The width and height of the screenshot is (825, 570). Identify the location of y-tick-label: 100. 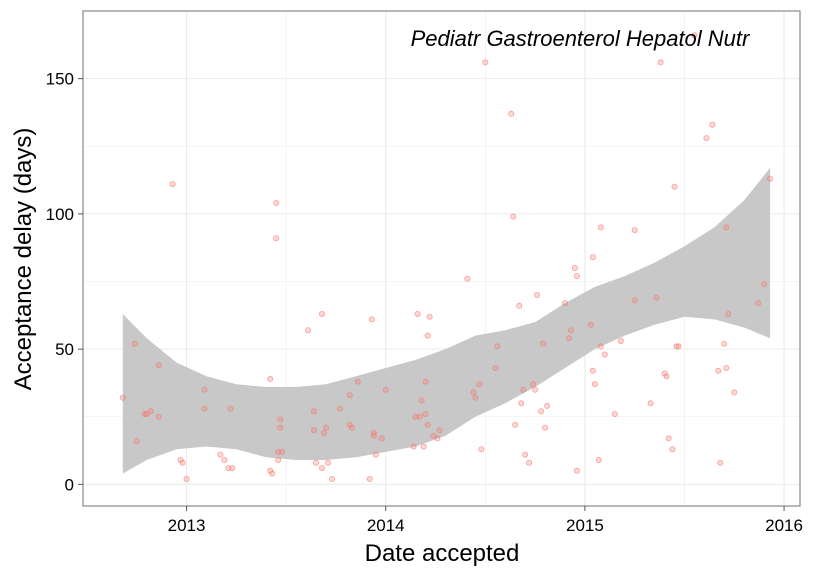
(60, 214).